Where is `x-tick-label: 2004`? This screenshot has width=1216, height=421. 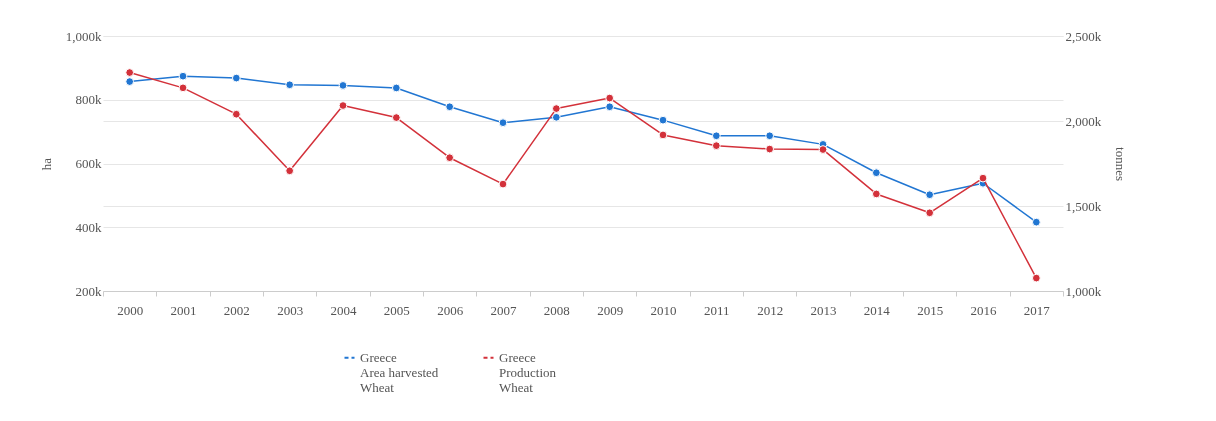 x-tick-label: 2004 is located at coordinates (343, 310).